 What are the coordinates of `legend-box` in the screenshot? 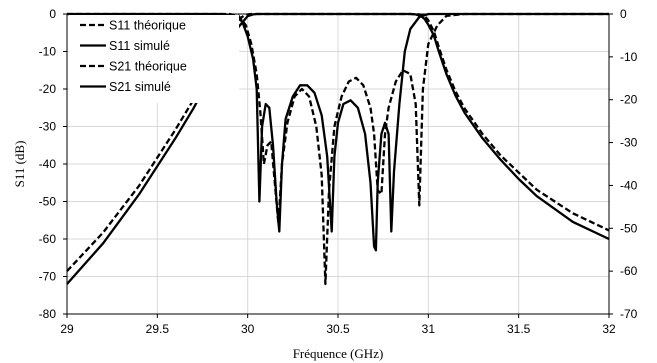 It's located at (154, 59).